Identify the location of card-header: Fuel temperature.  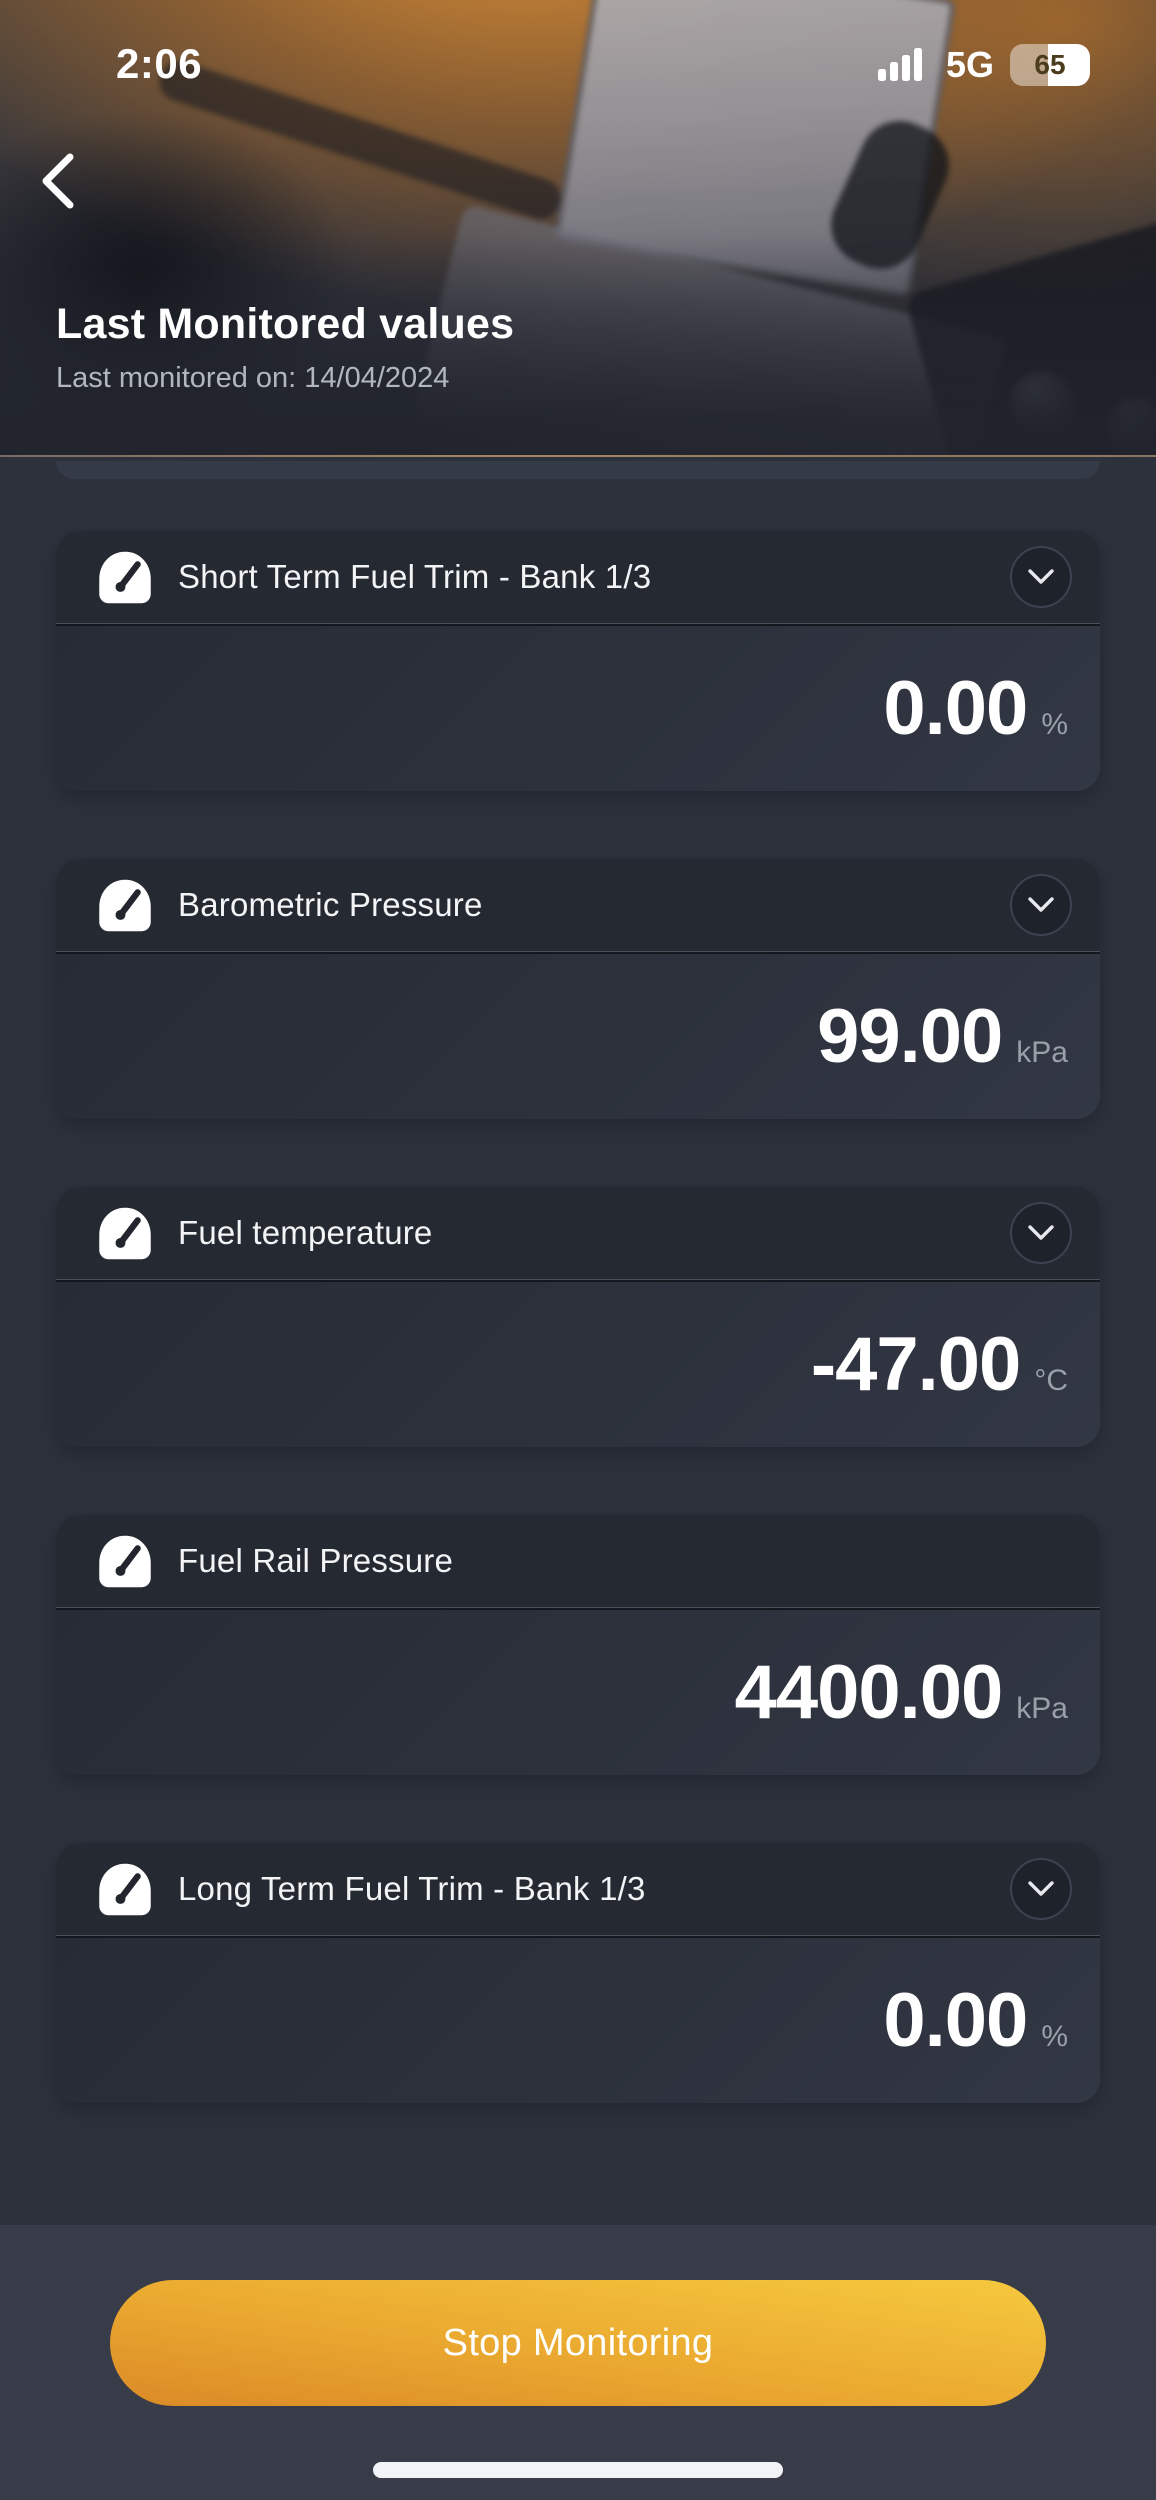
(578, 1233).